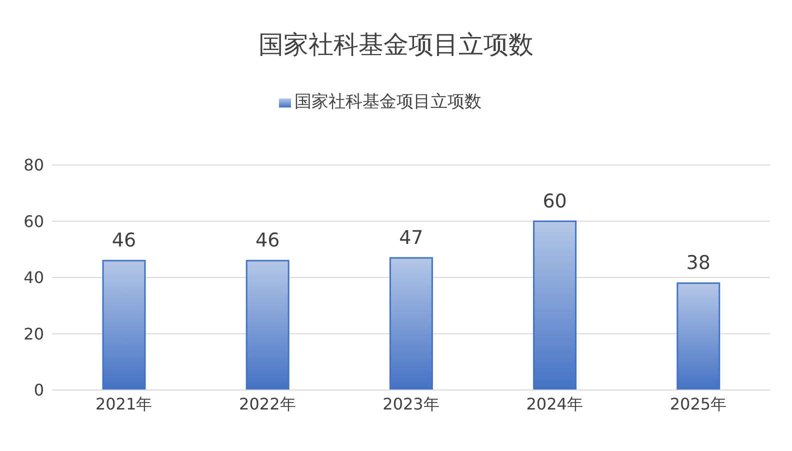  What do you see at coordinates (39, 390) in the screenshot?
I see `y-tick-label: 0` at bounding box center [39, 390].